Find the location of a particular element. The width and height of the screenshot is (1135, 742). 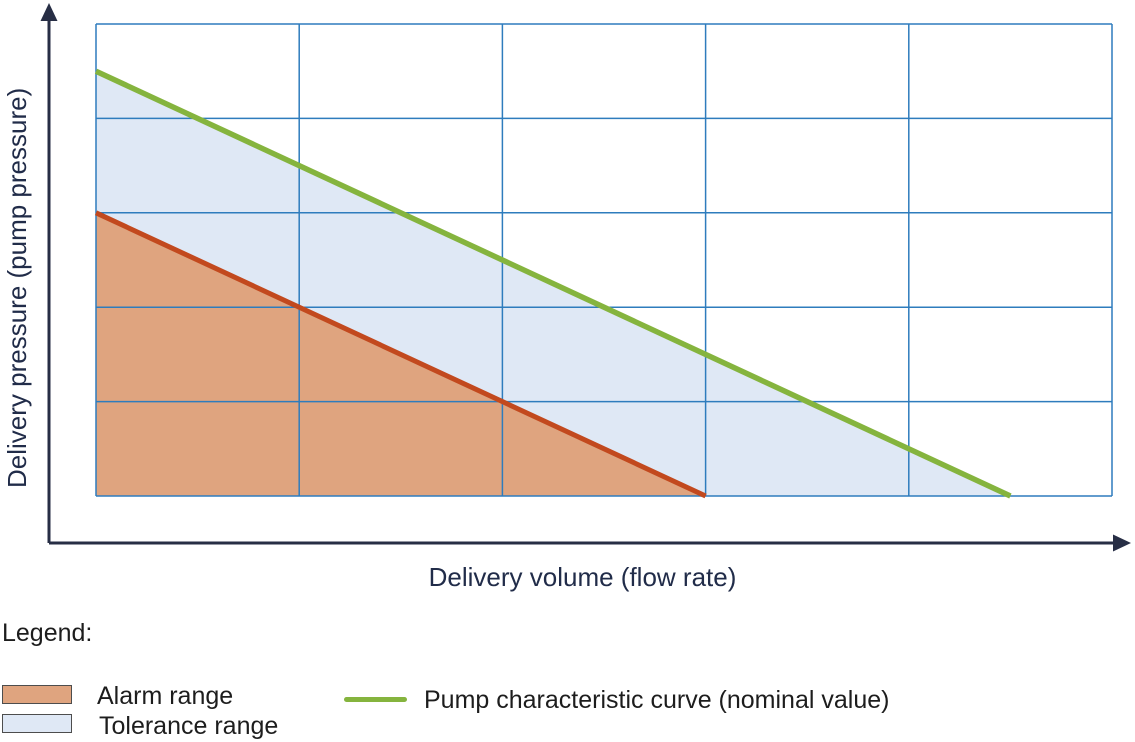

tolerance-range-label: Tolerance range is located at coordinates (189, 726).